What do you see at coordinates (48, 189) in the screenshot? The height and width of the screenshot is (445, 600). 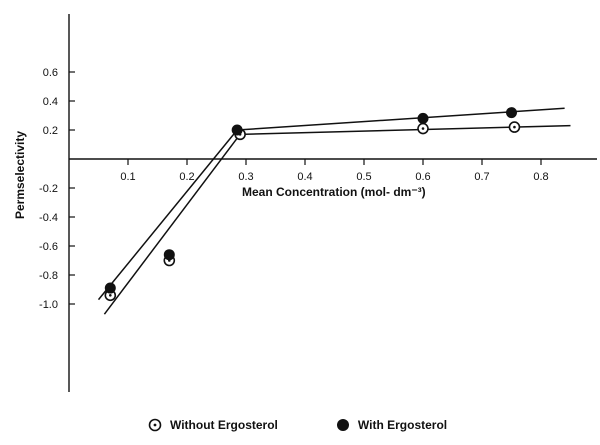 I see `y-tick-label: -0.2` at bounding box center [48, 189].